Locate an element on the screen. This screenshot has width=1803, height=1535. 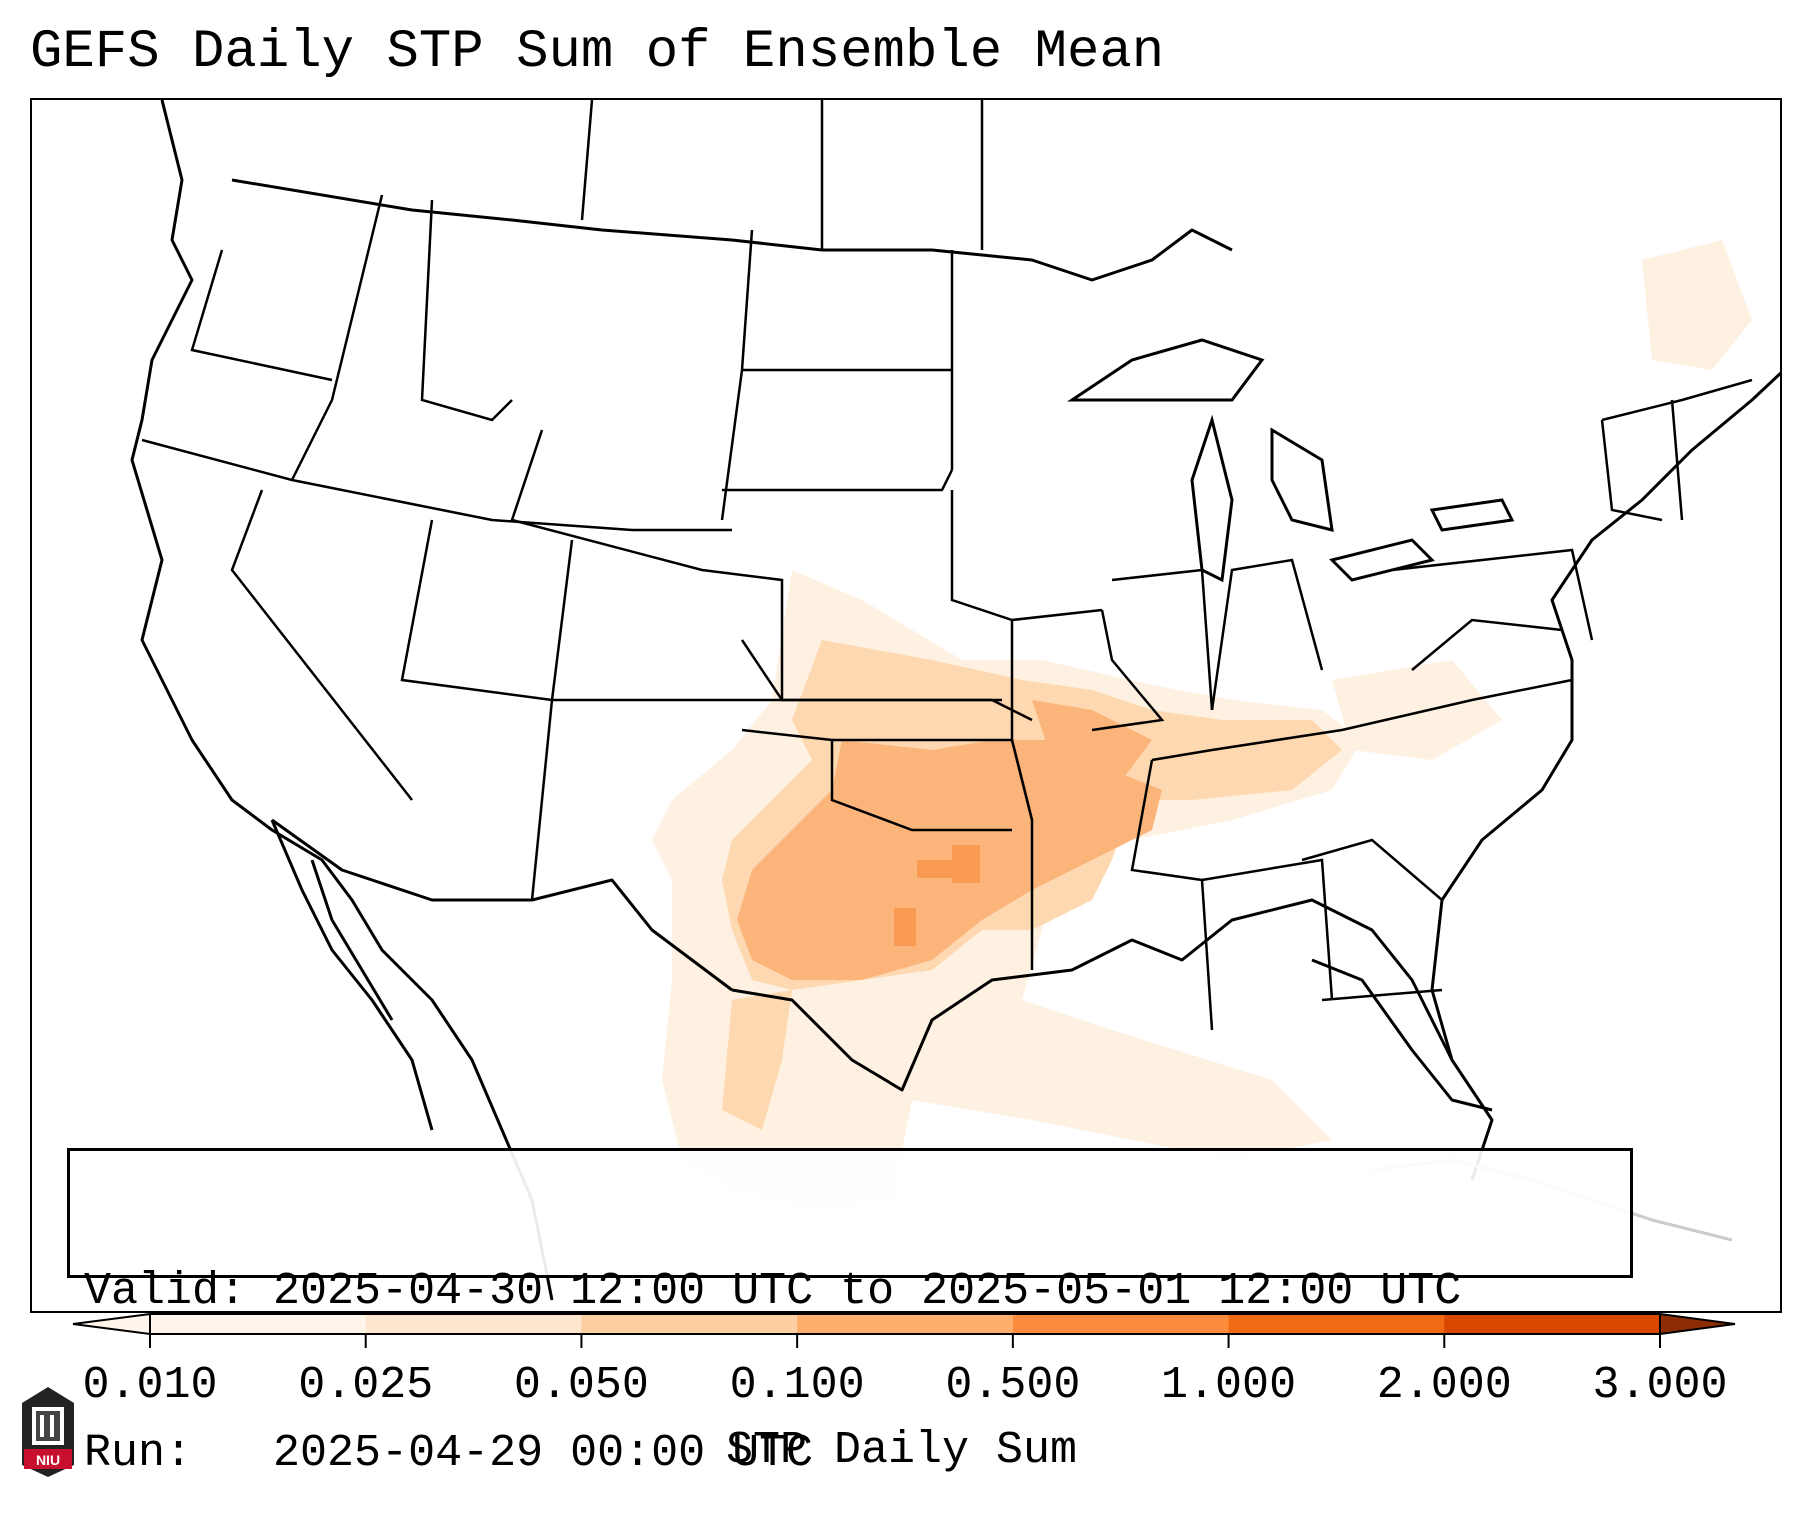
colorbar-tick-label: 0.025 is located at coordinates (366, 1385).